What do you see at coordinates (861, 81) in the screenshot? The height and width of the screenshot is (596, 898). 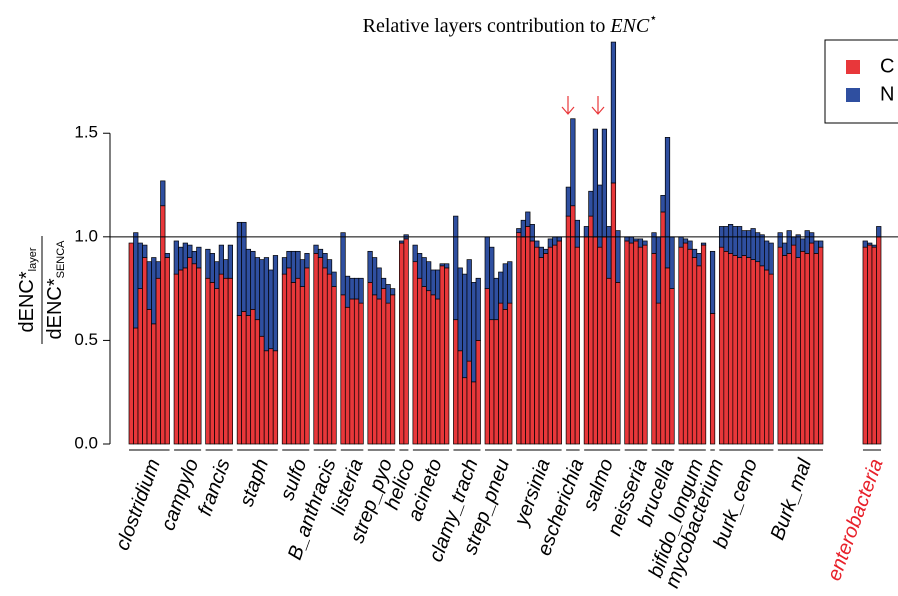 I see `legend-box` at bounding box center [861, 81].